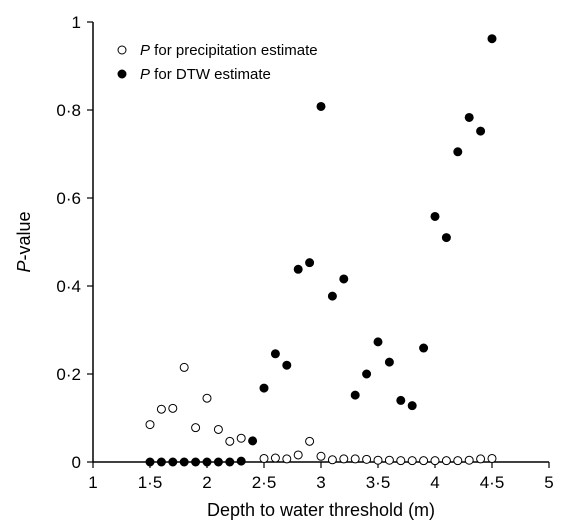 This screenshot has width=575, height=524. I want to click on legend-label-precipitation: P for precipitation estimate, so click(229, 50).